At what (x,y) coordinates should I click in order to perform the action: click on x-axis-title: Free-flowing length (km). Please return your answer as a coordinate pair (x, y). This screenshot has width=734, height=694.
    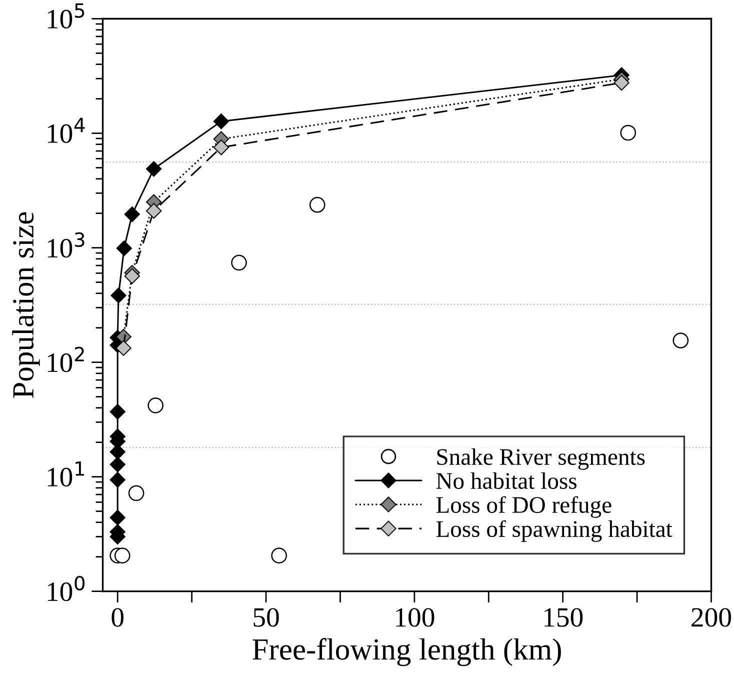
    Looking at the image, I should click on (406, 652).